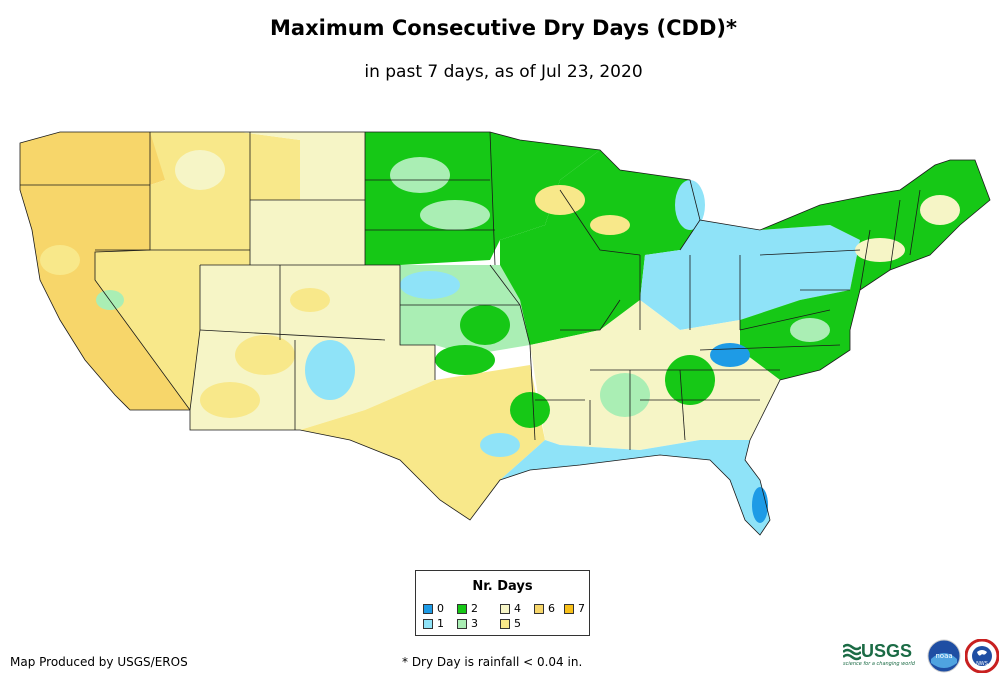 This screenshot has height=691, width=1007. I want to click on legend-item-1: 1, so click(433, 623).